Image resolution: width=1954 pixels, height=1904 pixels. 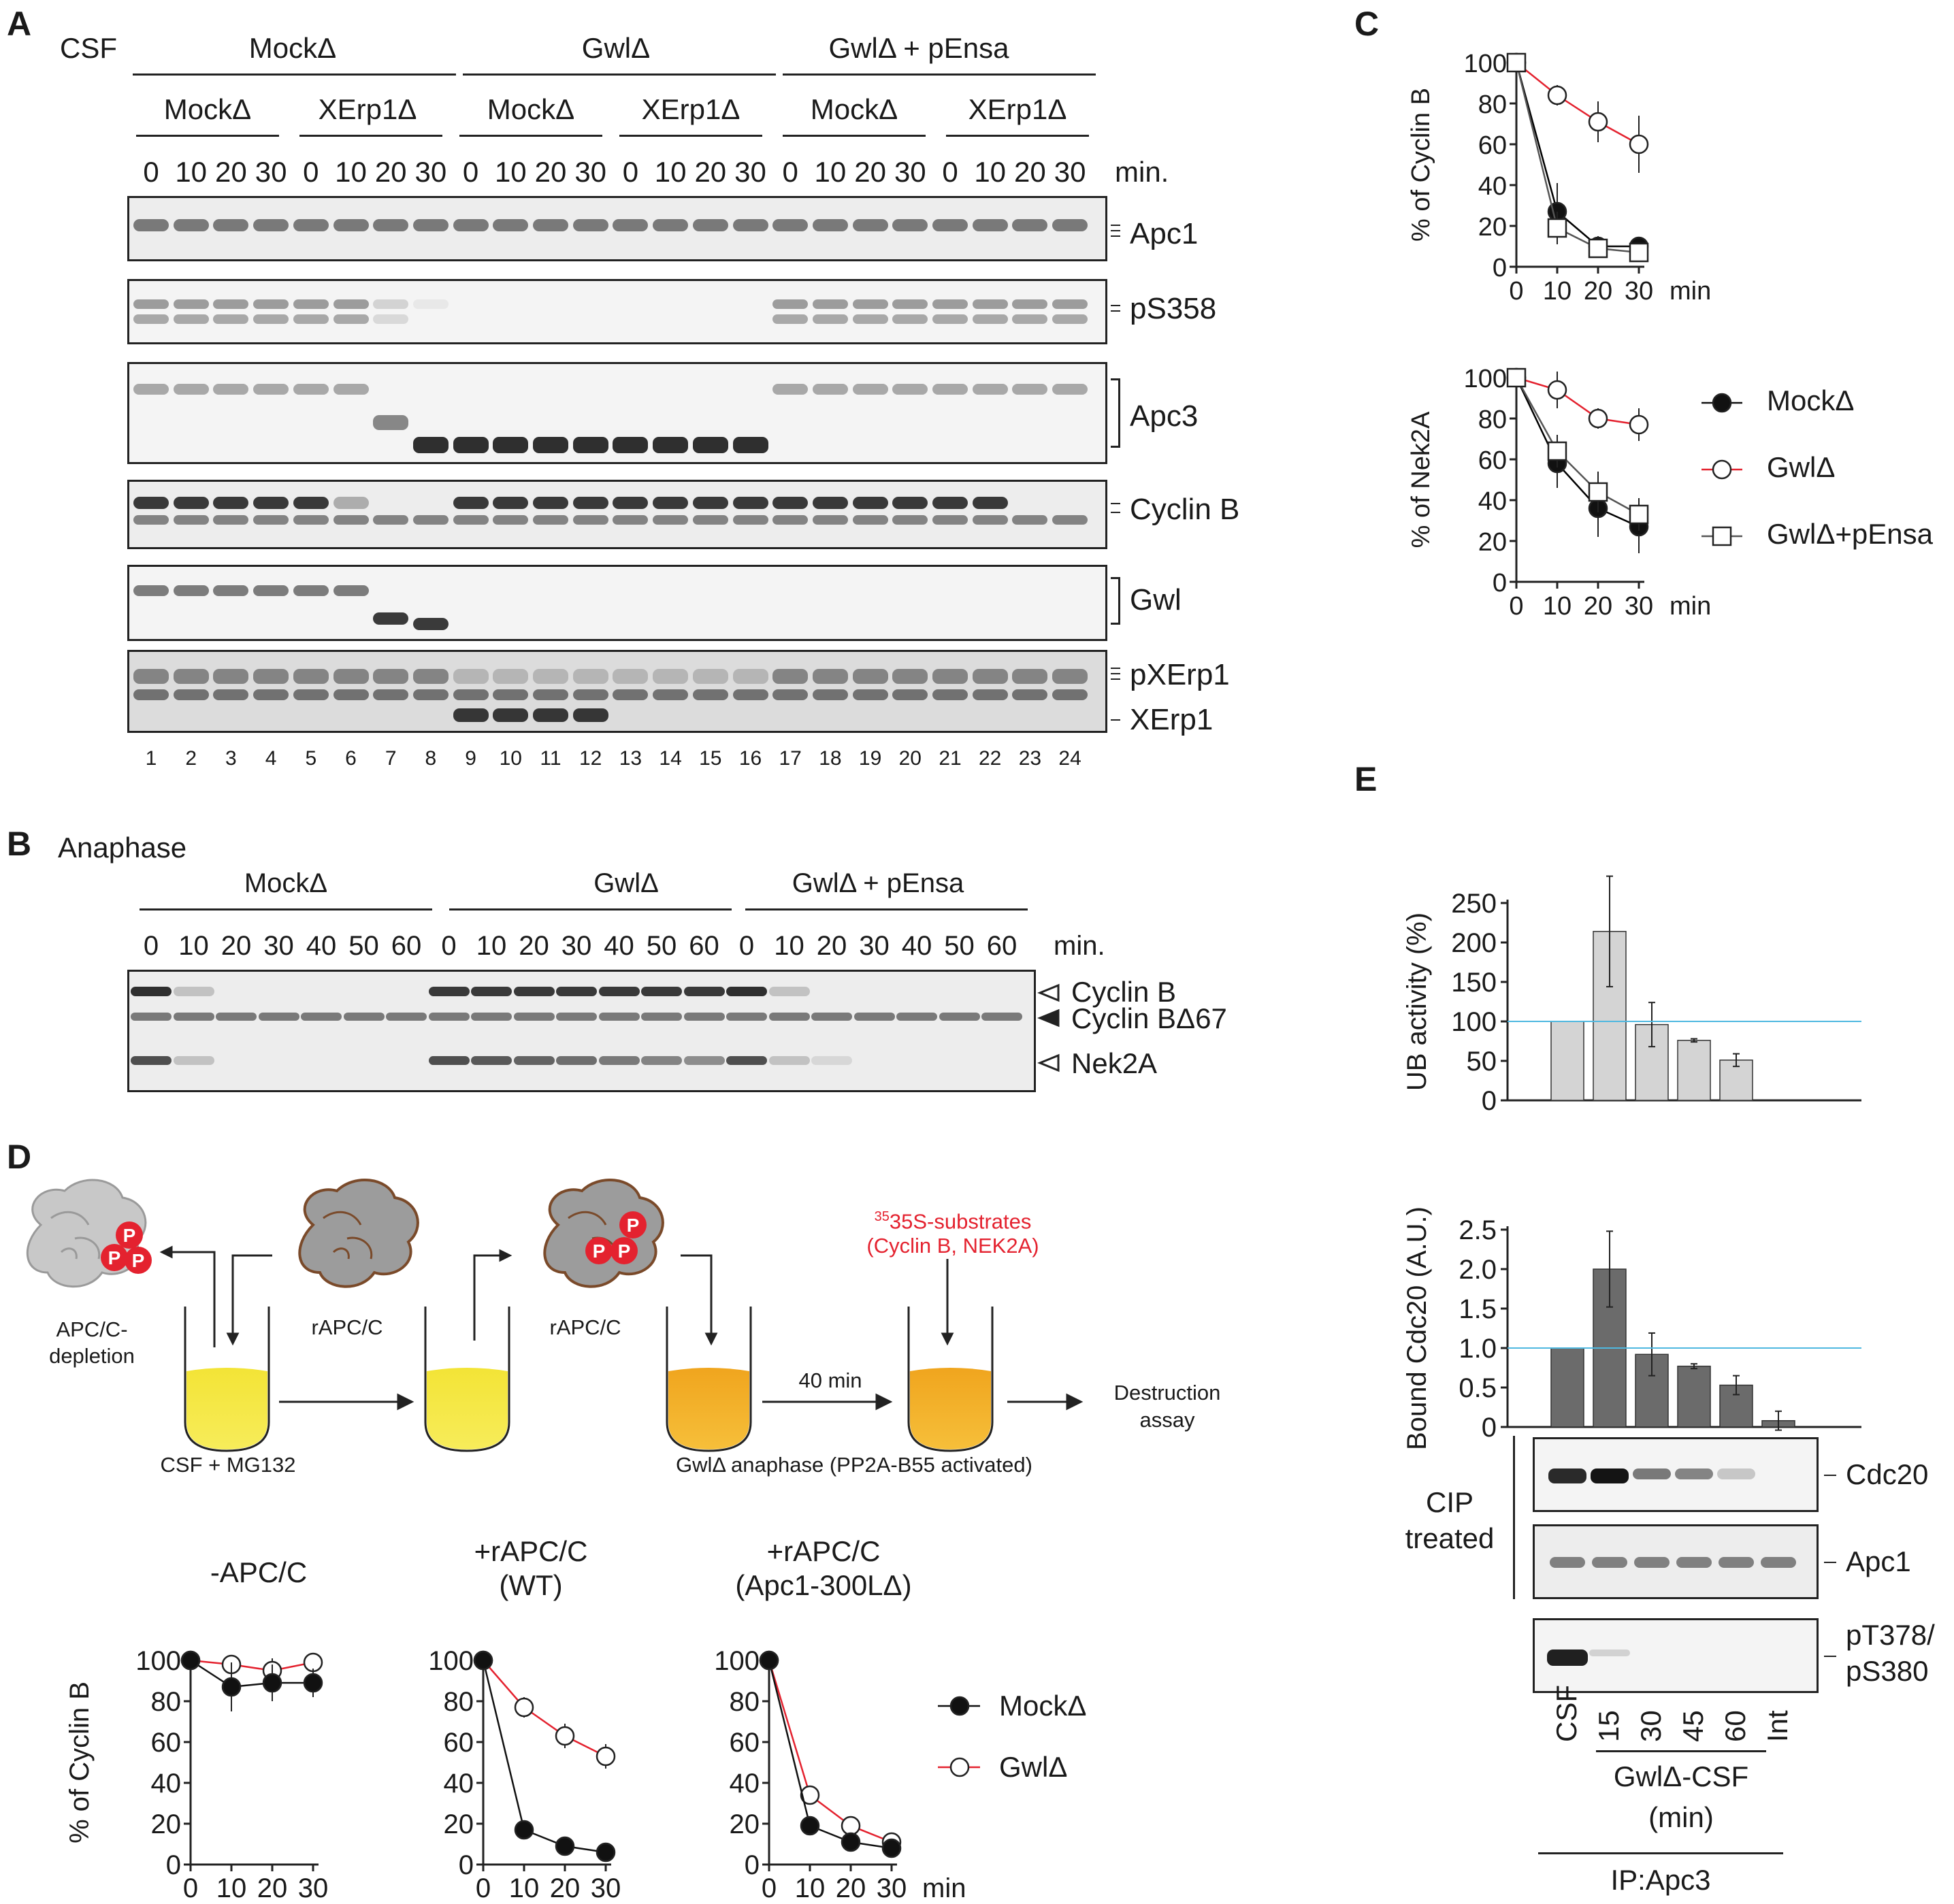 I want to click on x-axis-label: min, so click(x=1690, y=607).